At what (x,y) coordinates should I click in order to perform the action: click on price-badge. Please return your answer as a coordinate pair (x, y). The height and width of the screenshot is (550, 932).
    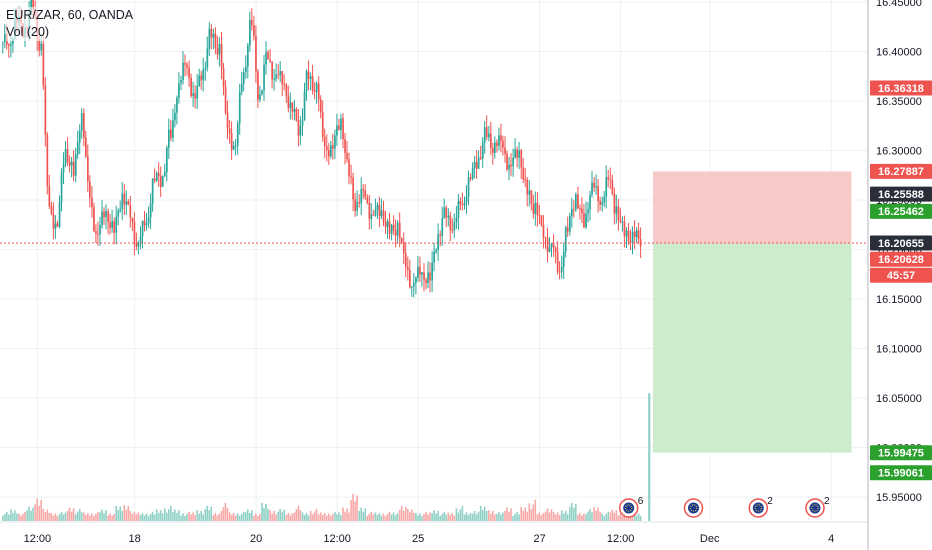
    Looking at the image, I should click on (901, 171).